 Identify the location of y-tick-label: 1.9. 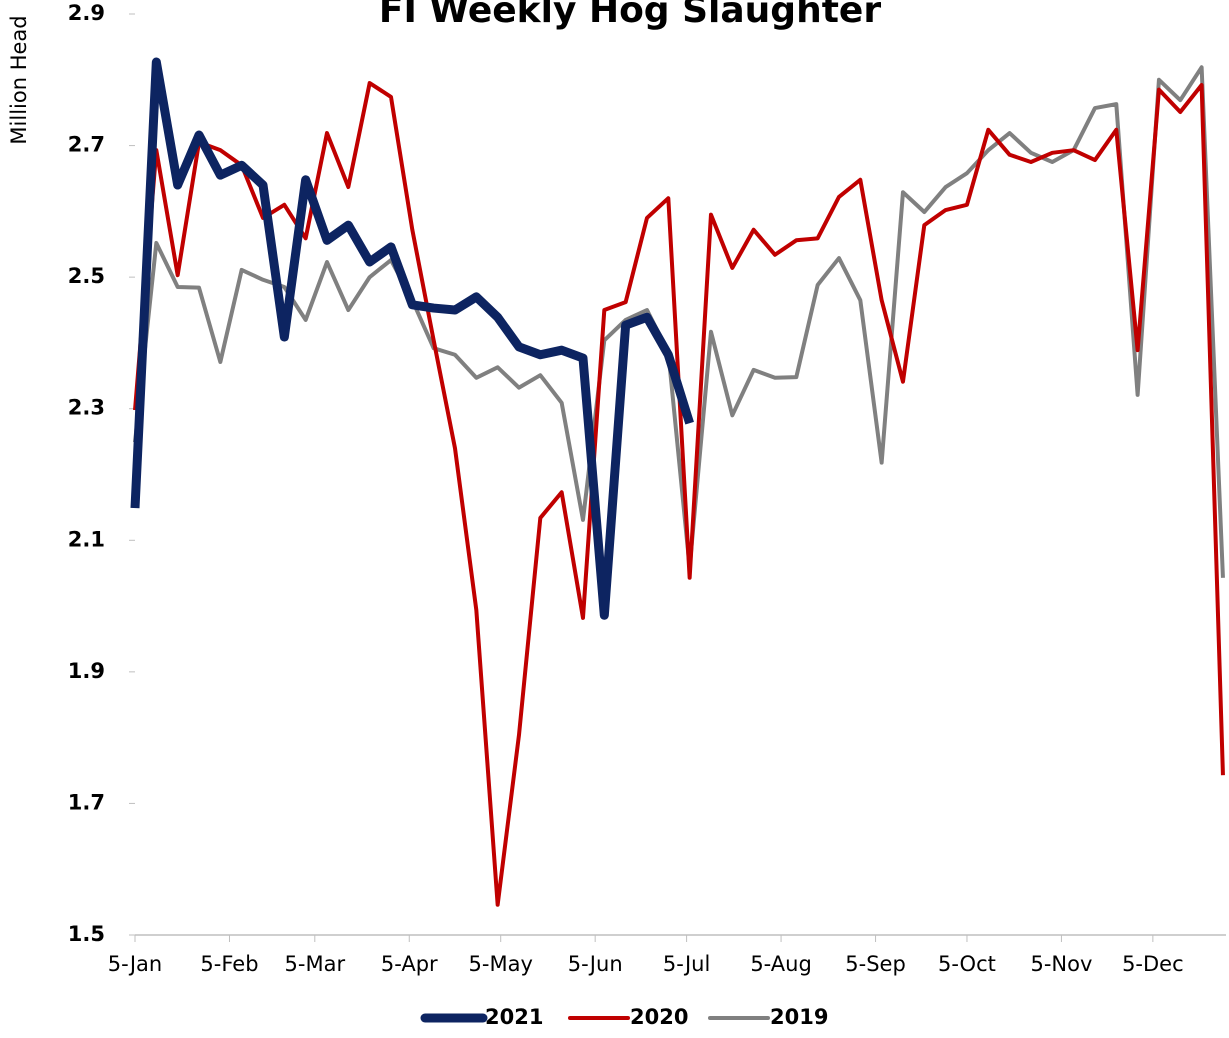
(86, 671).